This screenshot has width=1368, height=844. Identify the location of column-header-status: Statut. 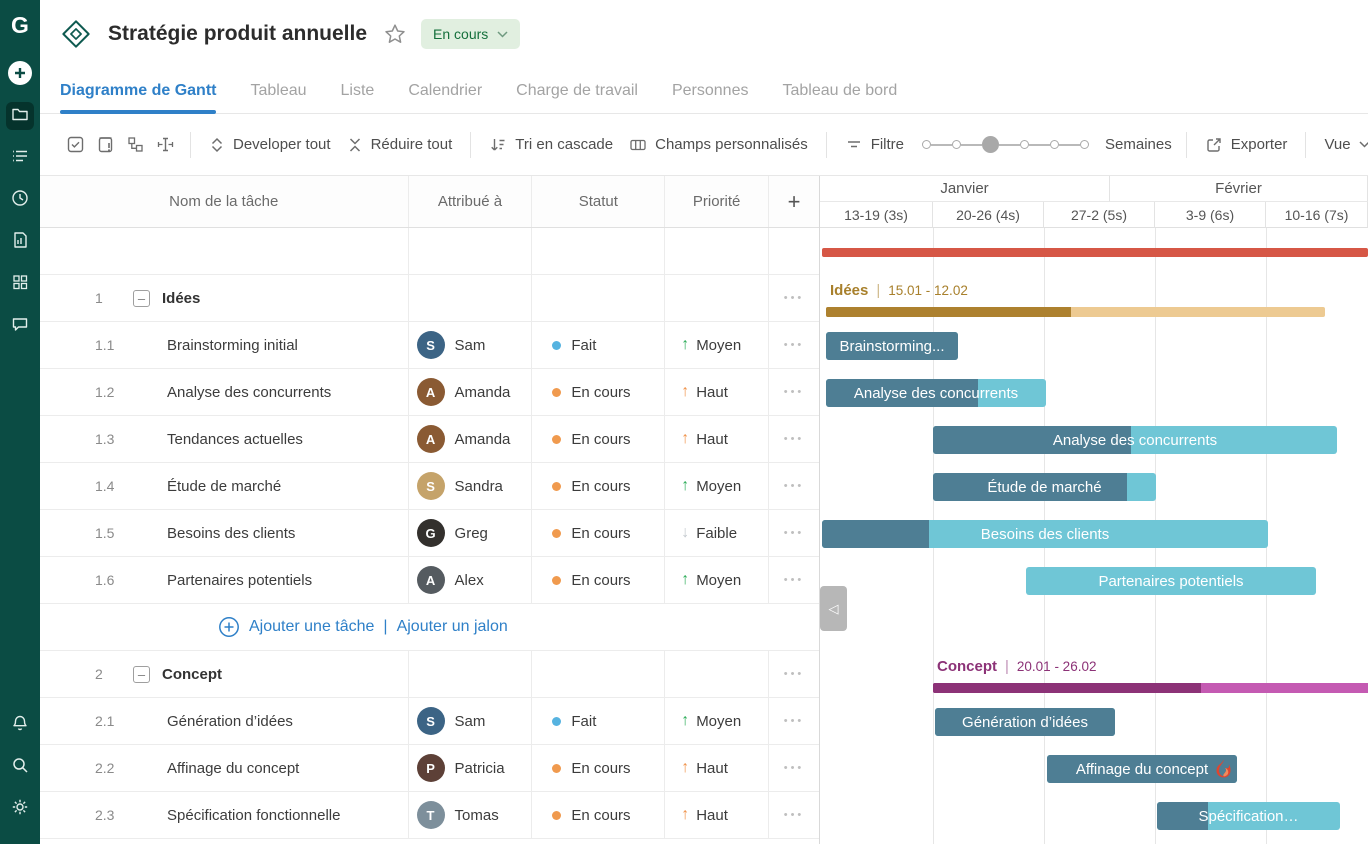
(599, 201).